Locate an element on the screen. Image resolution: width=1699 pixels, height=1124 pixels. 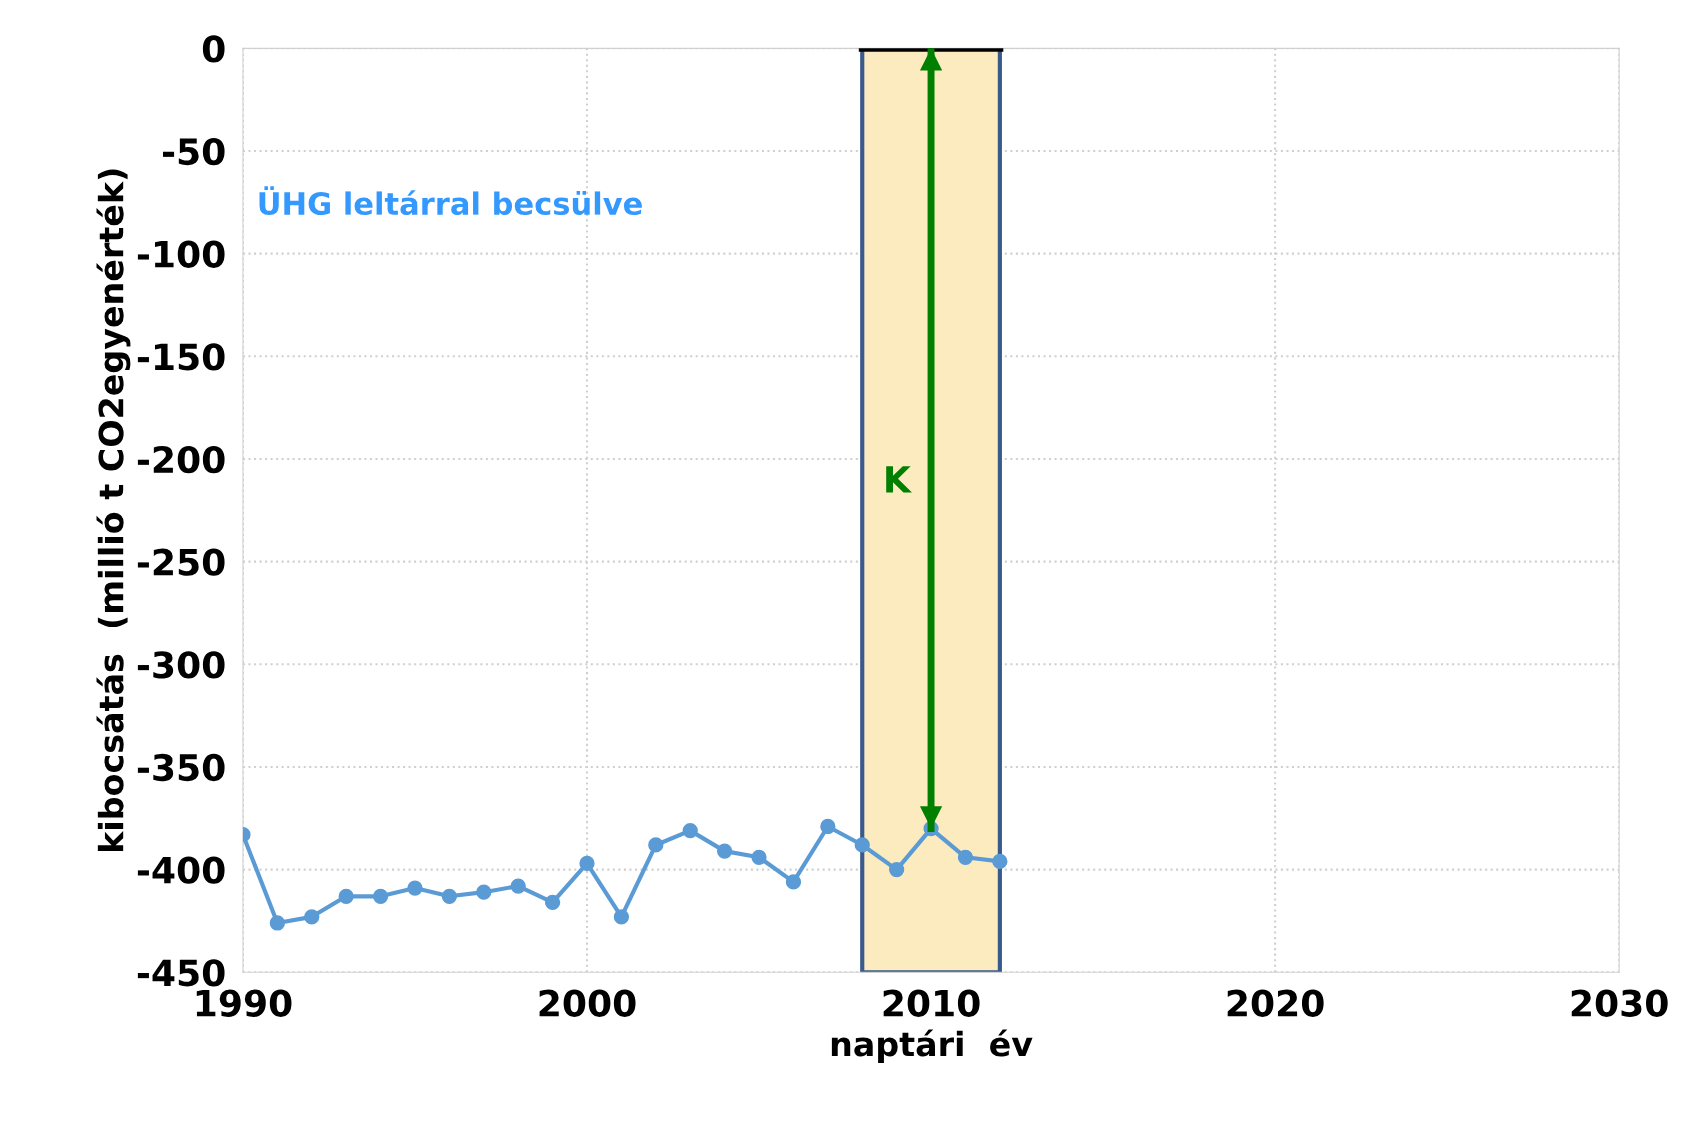
y-tick-label: -300 is located at coordinates (181, 665).